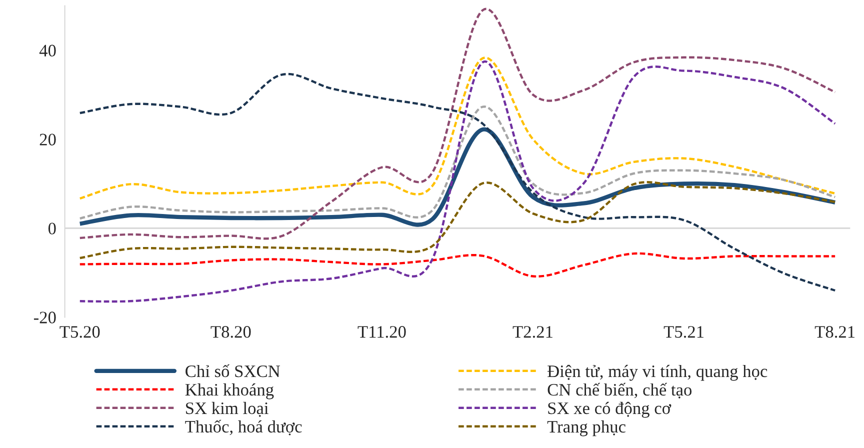 The width and height of the screenshot is (864, 448). I want to click on legend-label: Chỉ số SXCN, so click(233, 371).